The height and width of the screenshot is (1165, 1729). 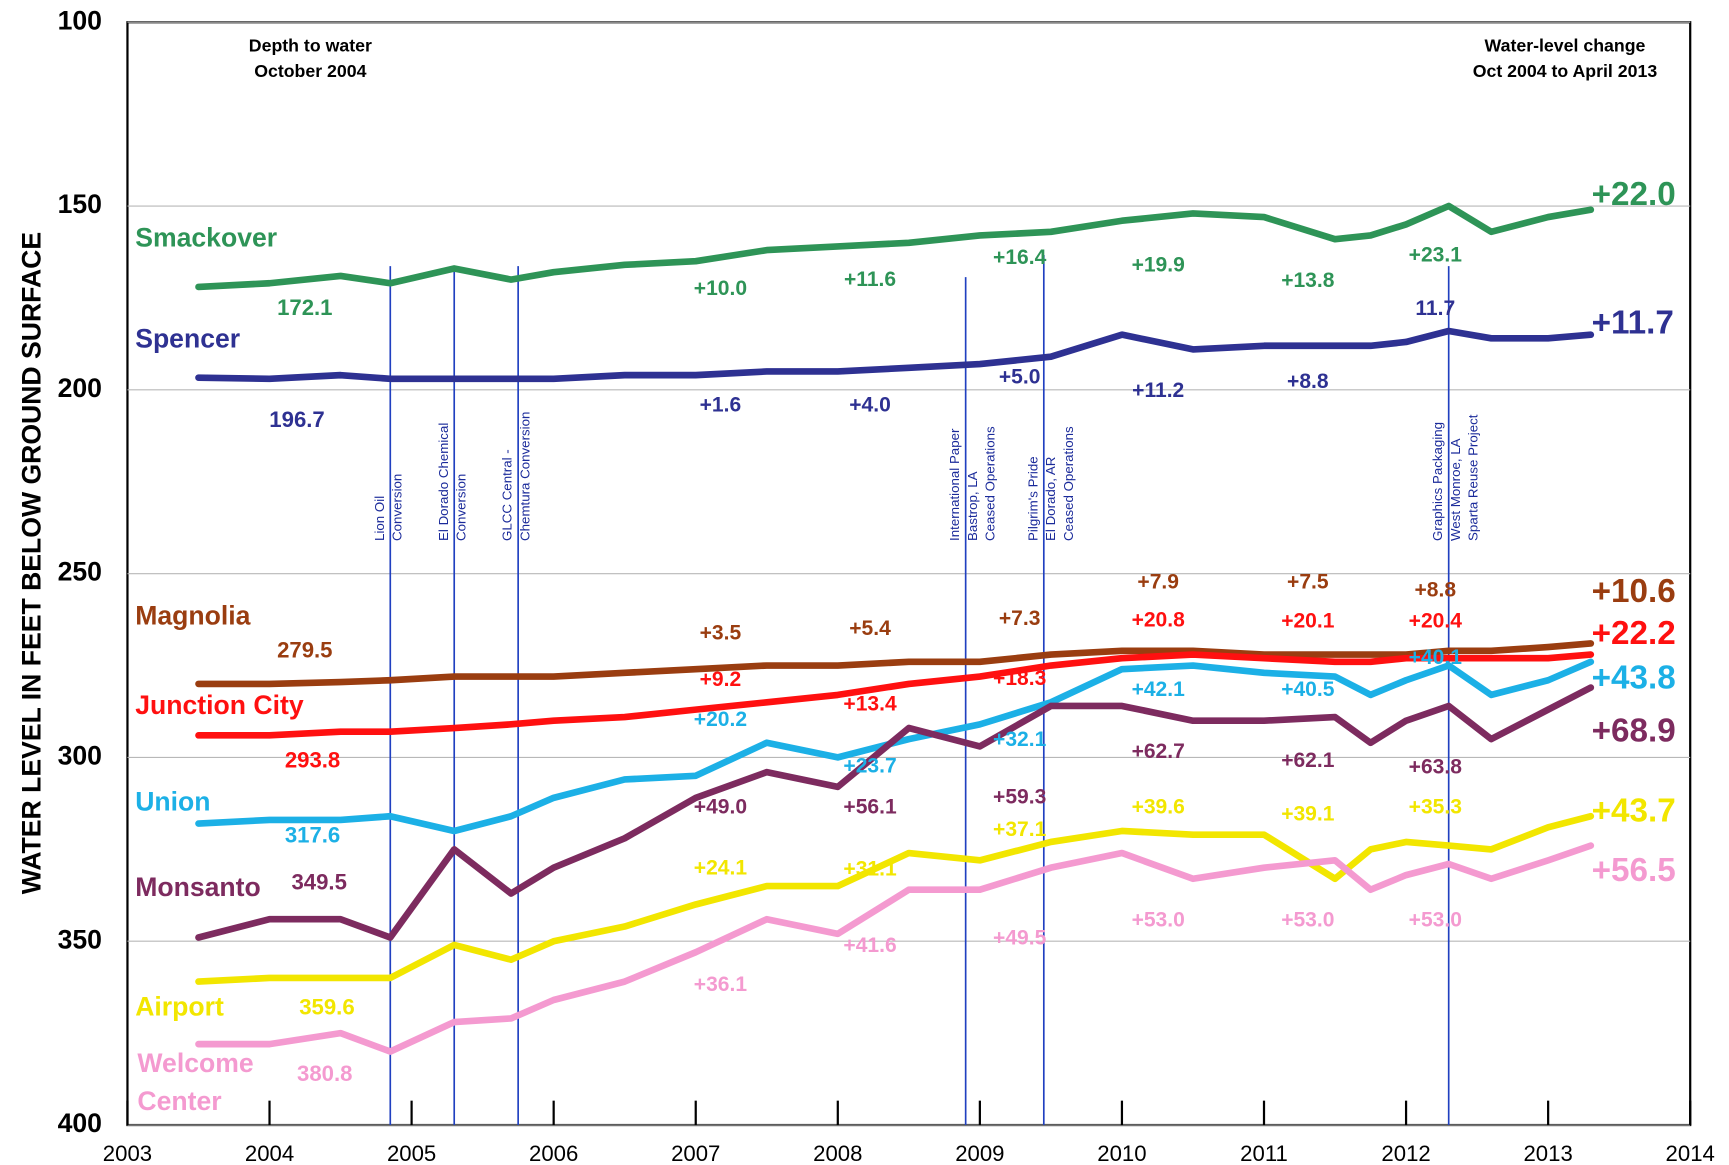 What do you see at coordinates (219, 705) in the screenshot?
I see `series-name: Junction City` at bounding box center [219, 705].